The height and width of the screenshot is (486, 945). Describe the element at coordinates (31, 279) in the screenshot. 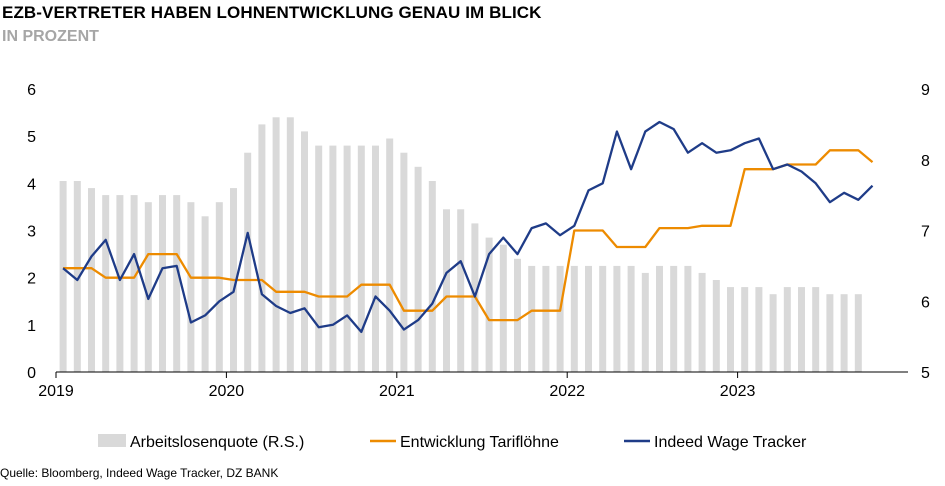

I see `y-left-tick-label: 2` at that location.